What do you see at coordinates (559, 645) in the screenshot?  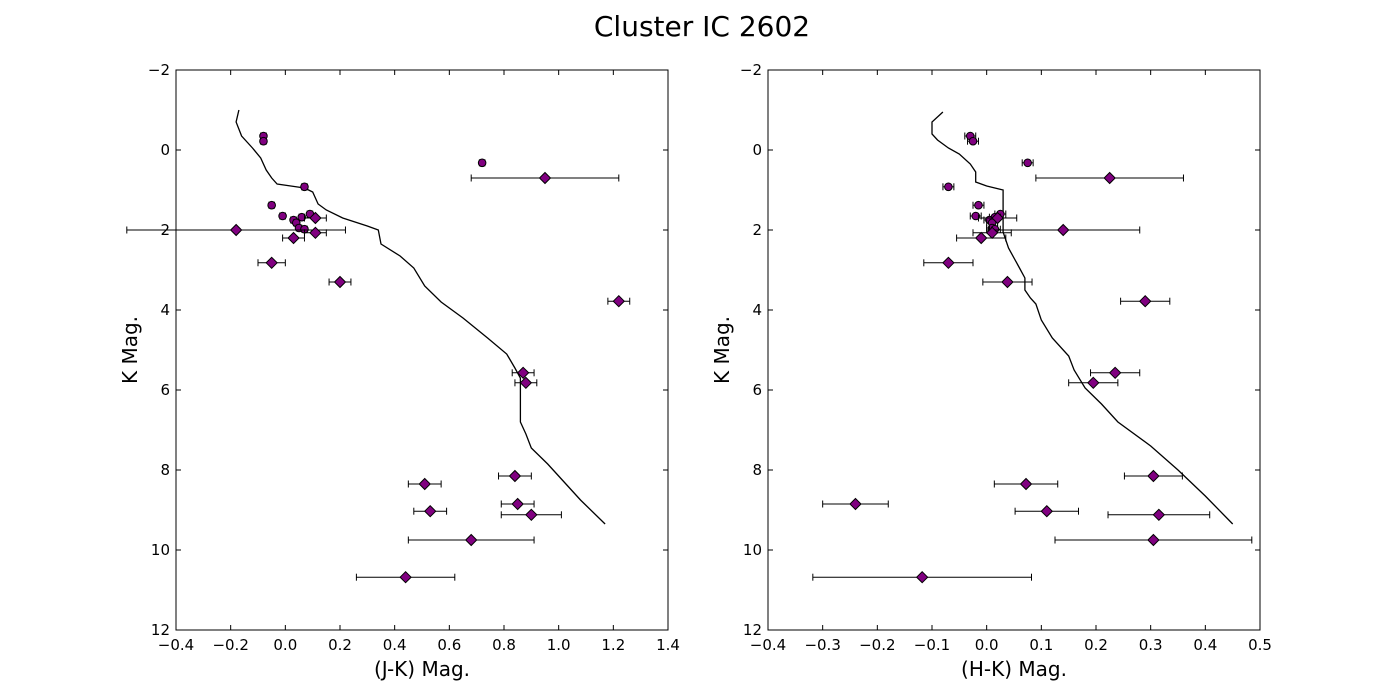 I see `x-tick-label: 1.0` at bounding box center [559, 645].